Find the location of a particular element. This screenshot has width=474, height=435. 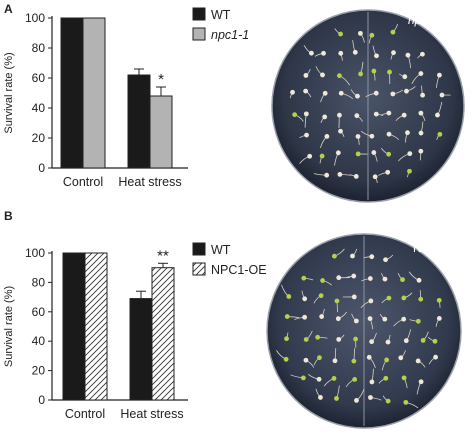

legend-label: npc1-1 is located at coordinates (230, 35).